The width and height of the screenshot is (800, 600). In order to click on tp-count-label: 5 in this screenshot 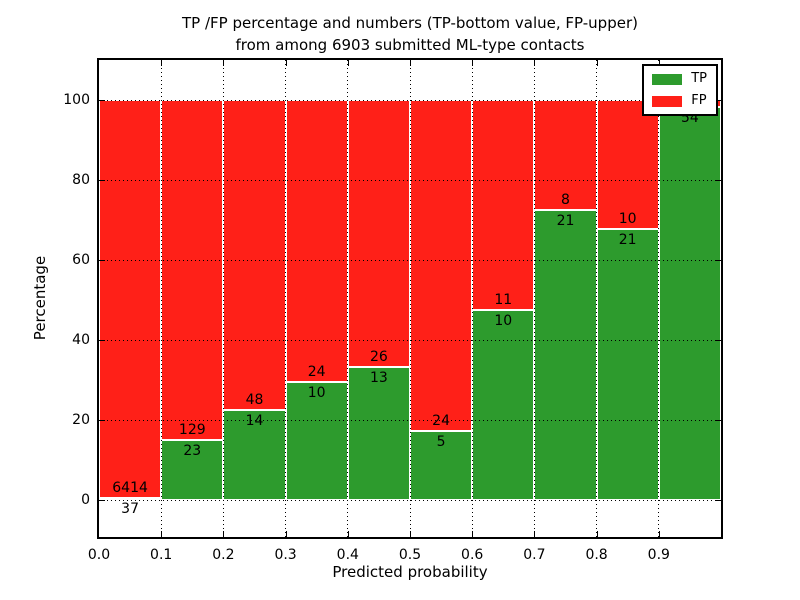, I will do `click(441, 442)`.